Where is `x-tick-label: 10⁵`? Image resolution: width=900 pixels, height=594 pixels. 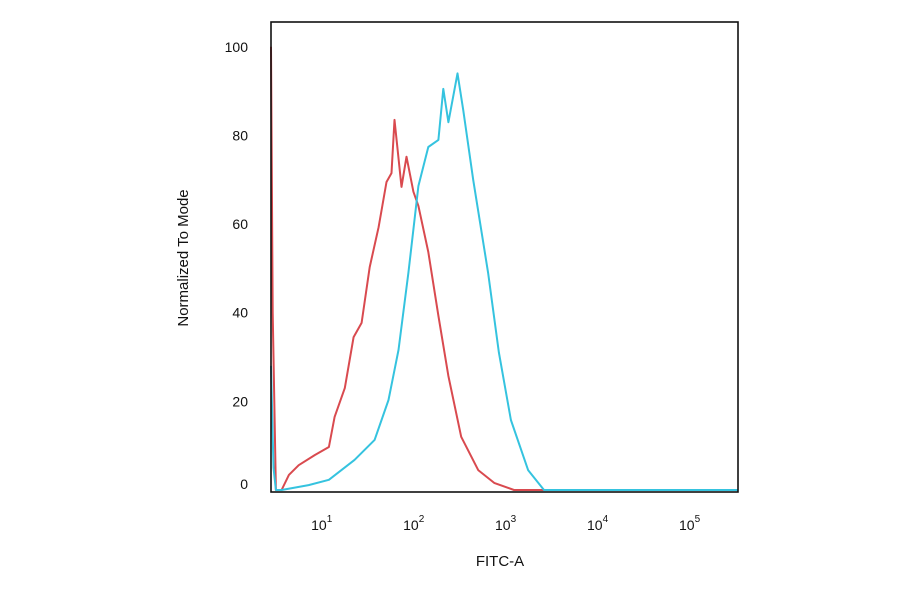 x-tick-label: 10⁵ is located at coordinates (690, 523).